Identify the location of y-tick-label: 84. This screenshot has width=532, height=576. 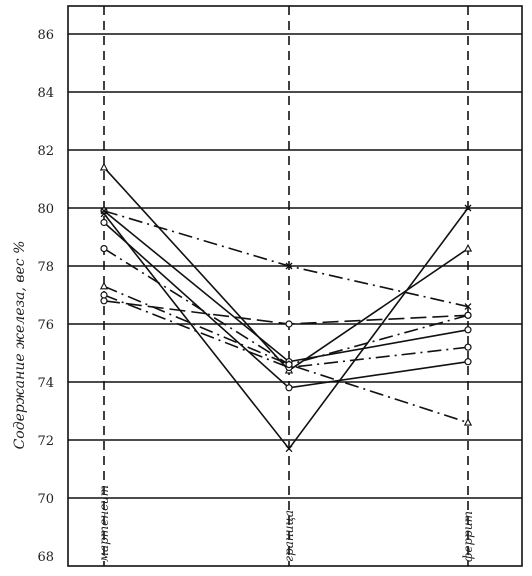
(45, 93).